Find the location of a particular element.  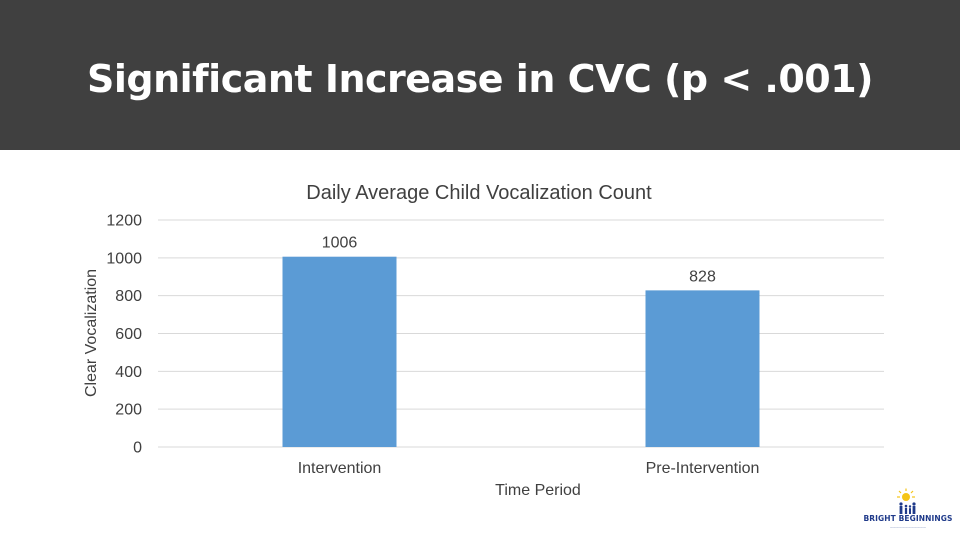

sun-icon is located at coordinates (906, 494).